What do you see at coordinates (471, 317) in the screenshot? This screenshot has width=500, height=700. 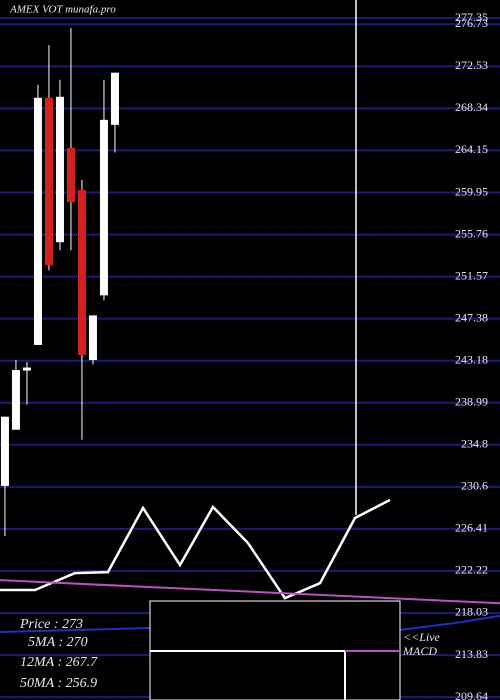 I see `y-tick-label: 247.38` at bounding box center [471, 317].